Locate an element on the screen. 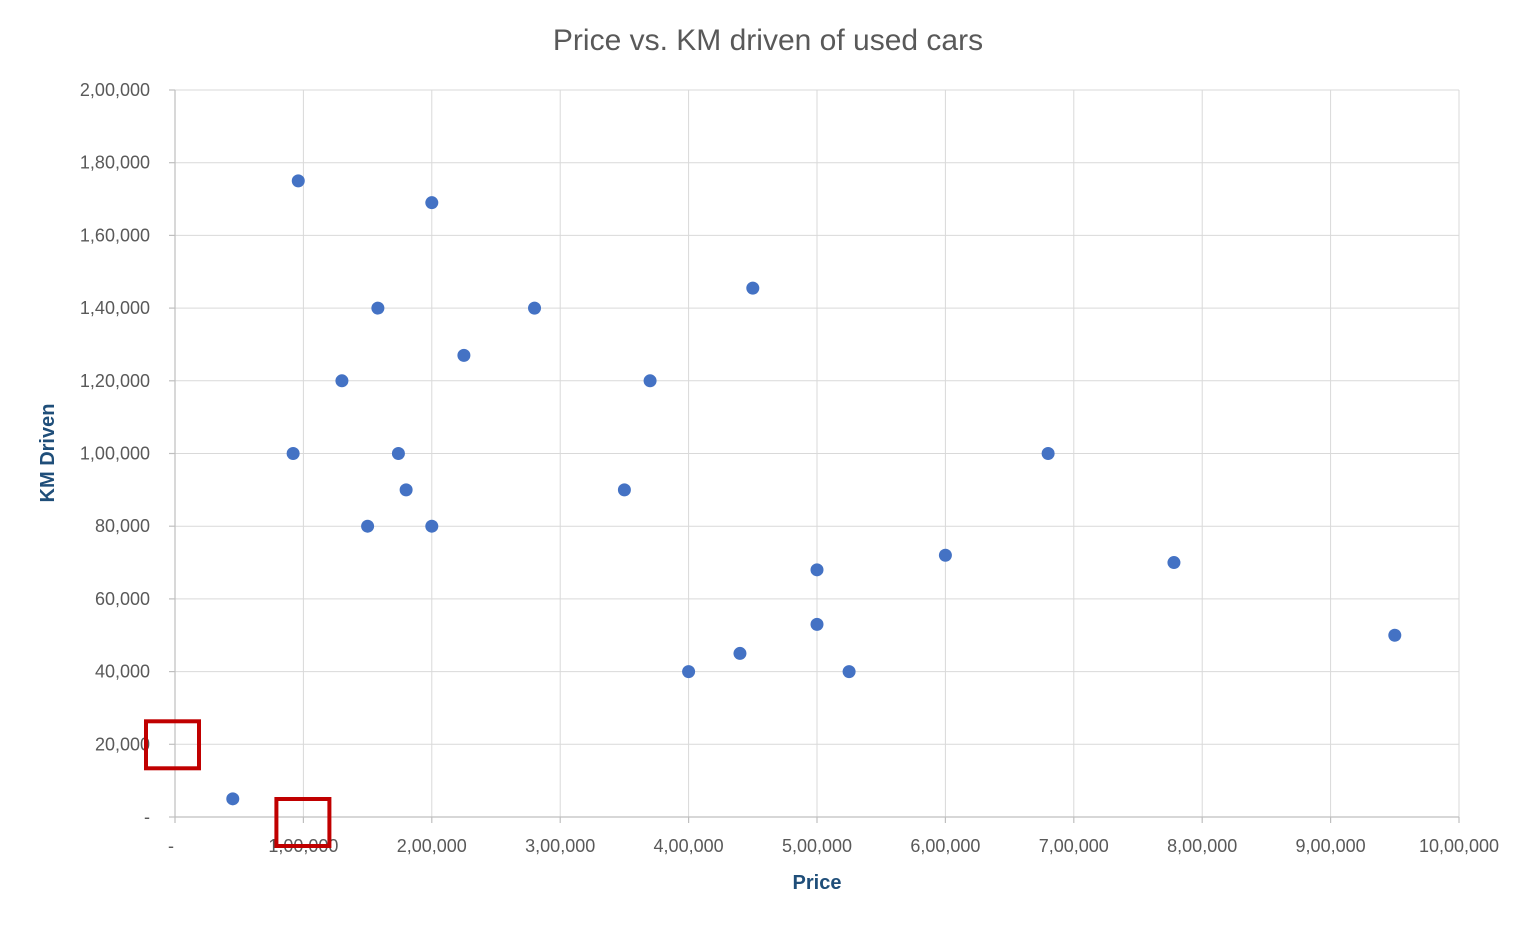 Image resolution: width=1536 pixels, height=926 pixels. x-axis-title: Price is located at coordinates (817, 883).